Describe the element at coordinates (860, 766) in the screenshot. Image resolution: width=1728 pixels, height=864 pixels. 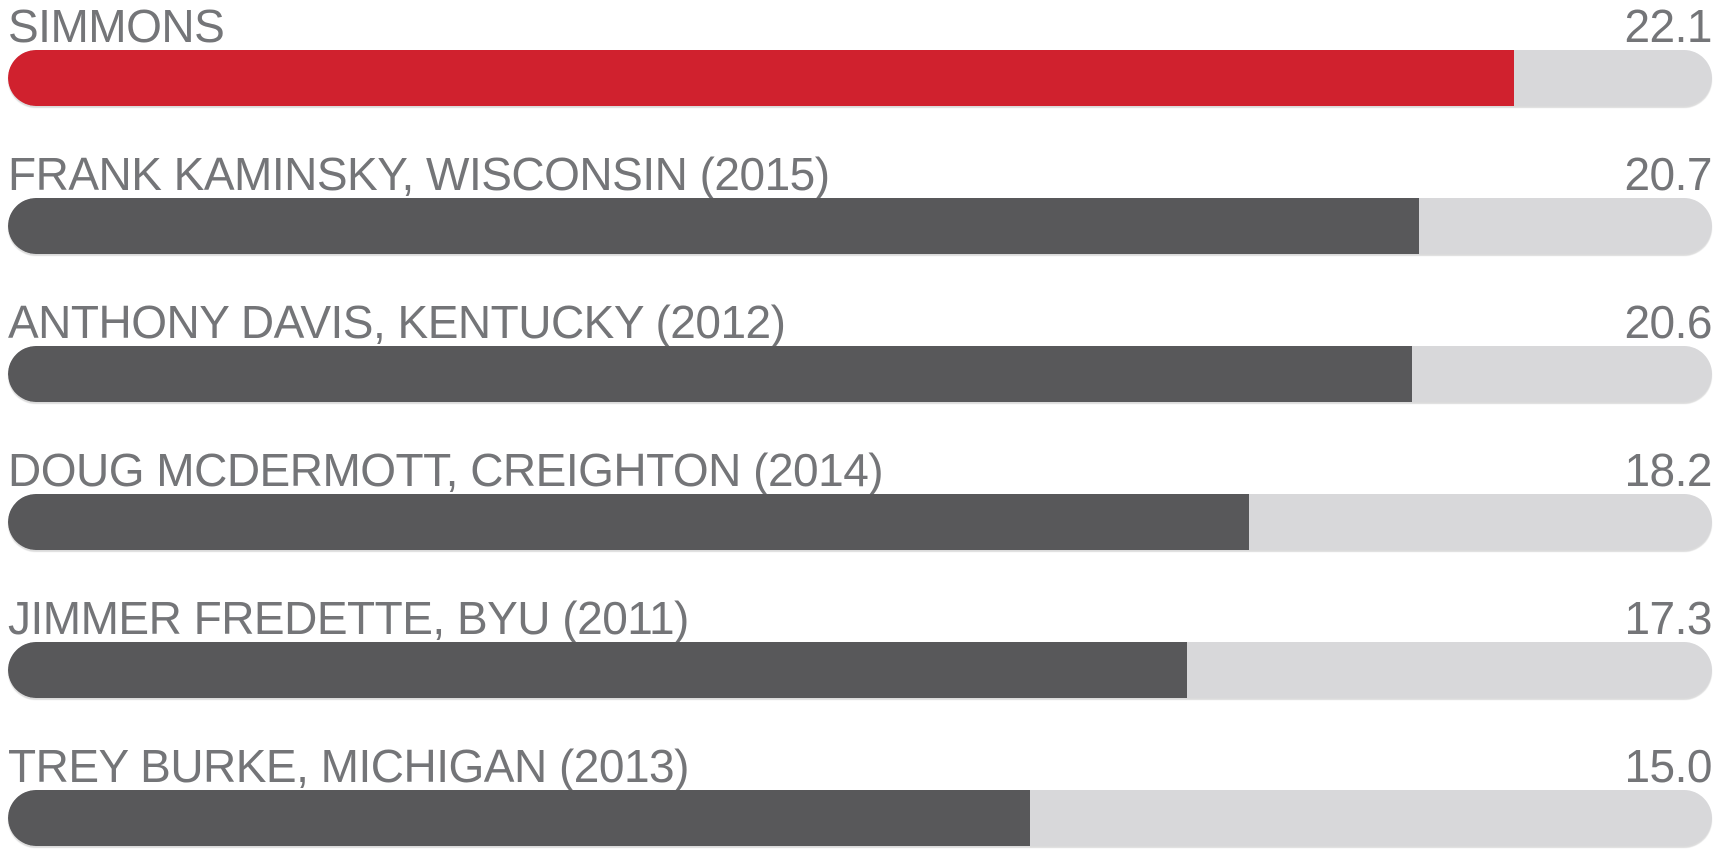
I see `row-header: TREY BURKE, MICHIGAN (2013) 15.0` at that location.